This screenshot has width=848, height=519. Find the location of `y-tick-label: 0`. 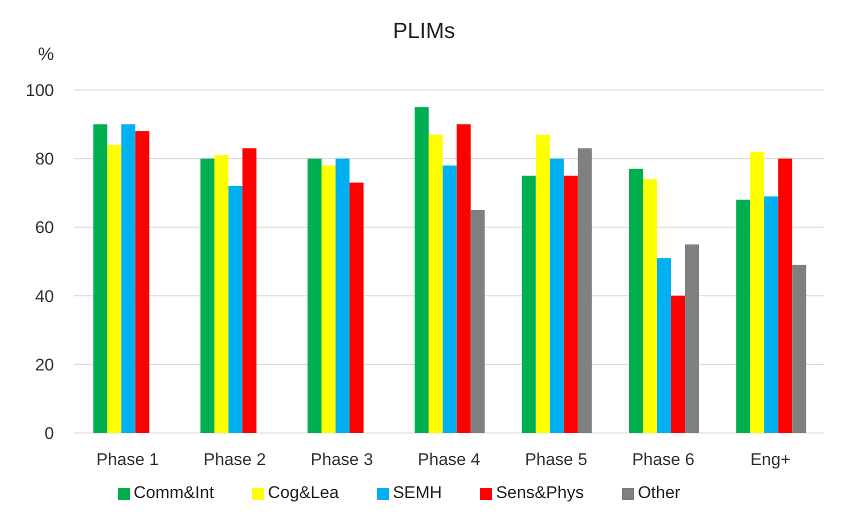

y-tick-label: 0 is located at coordinates (49, 434).